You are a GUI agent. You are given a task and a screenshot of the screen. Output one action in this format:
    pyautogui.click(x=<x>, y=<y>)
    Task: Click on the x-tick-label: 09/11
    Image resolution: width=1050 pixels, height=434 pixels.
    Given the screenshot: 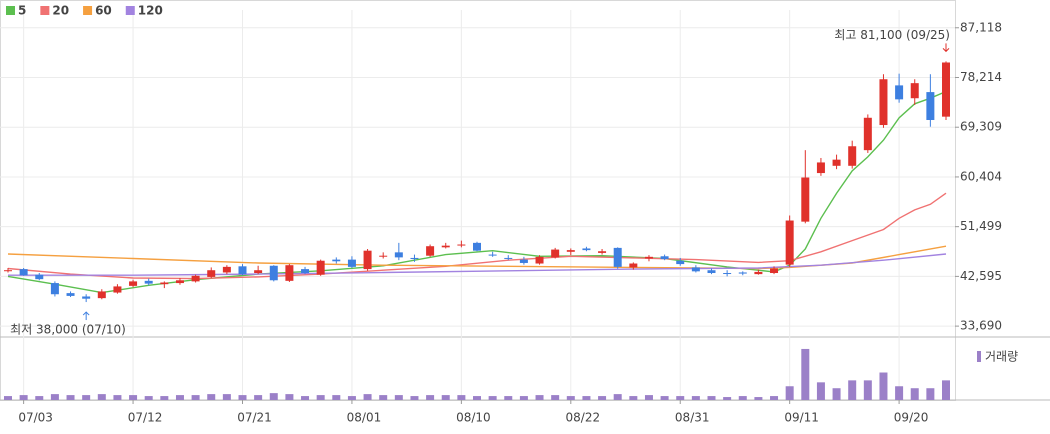 What is the action you would take?
    pyautogui.click(x=801, y=418)
    